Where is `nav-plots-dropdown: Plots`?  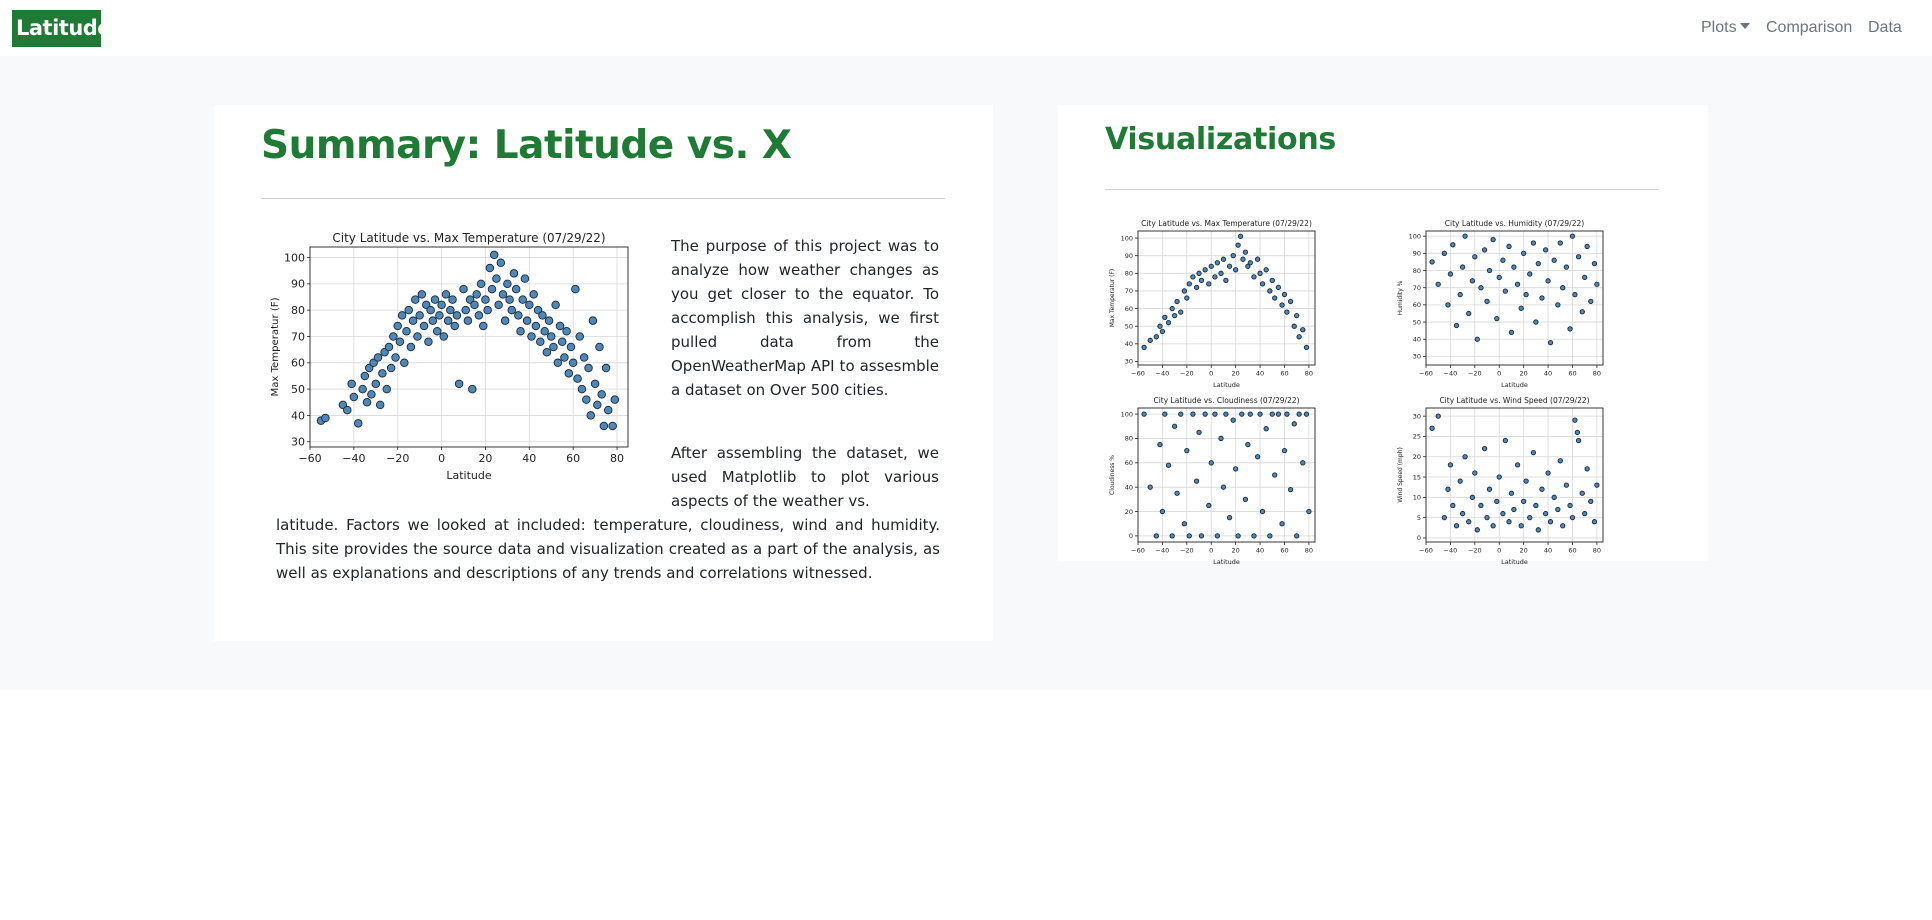 nav-plots-dropdown: Plots is located at coordinates (1725, 28).